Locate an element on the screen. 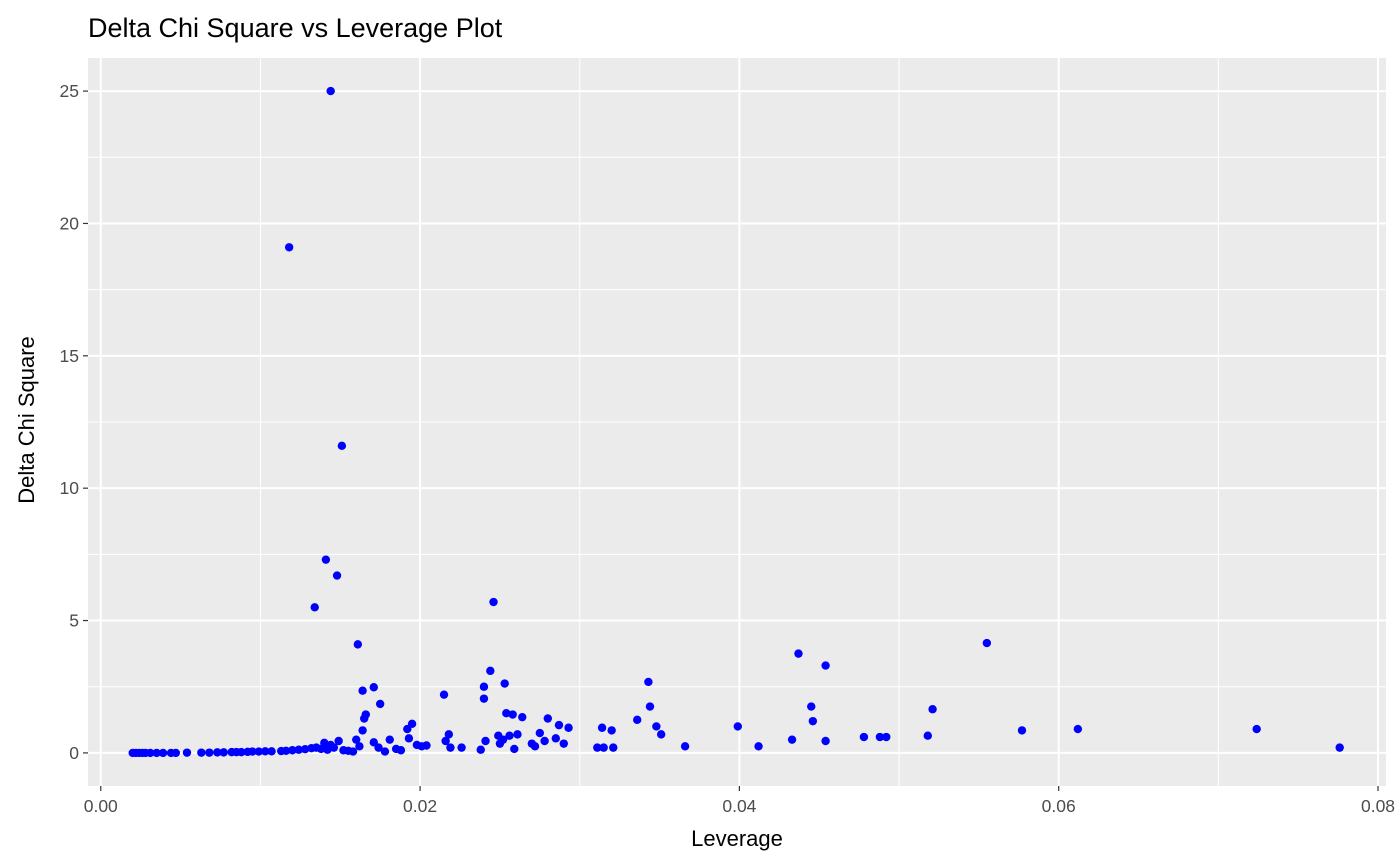 The width and height of the screenshot is (1400, 865). x-tick-label: 0.04 is located at coordinates (739, 806).